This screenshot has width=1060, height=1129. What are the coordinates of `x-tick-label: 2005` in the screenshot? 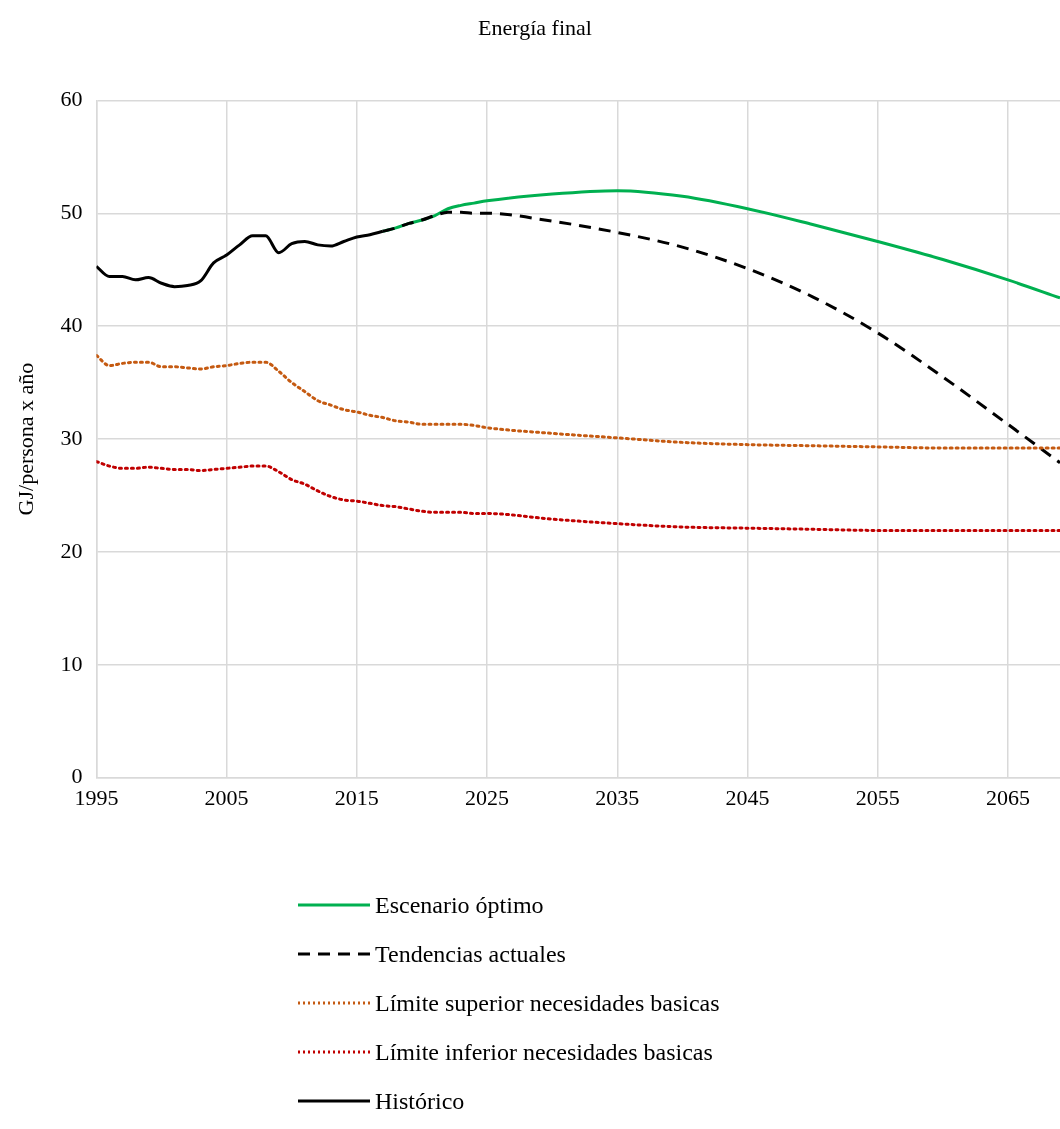 It's located at (226, 797).